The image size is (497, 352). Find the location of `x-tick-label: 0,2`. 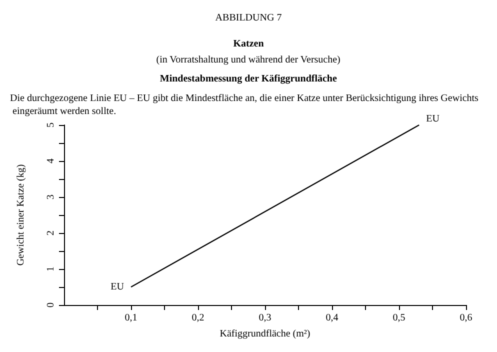

x-tick-label: 0,2 is located at coordinates (198, 318).